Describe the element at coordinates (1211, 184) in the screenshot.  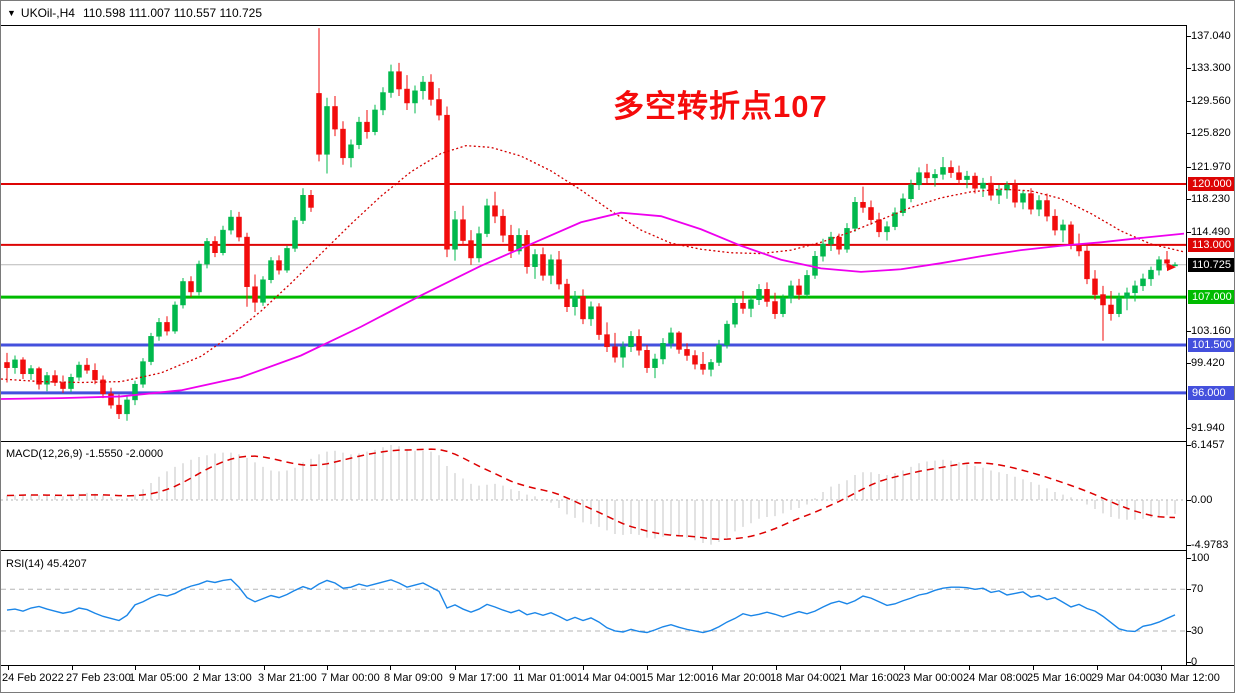
I see `price-tag-red: 120.000` at that location.